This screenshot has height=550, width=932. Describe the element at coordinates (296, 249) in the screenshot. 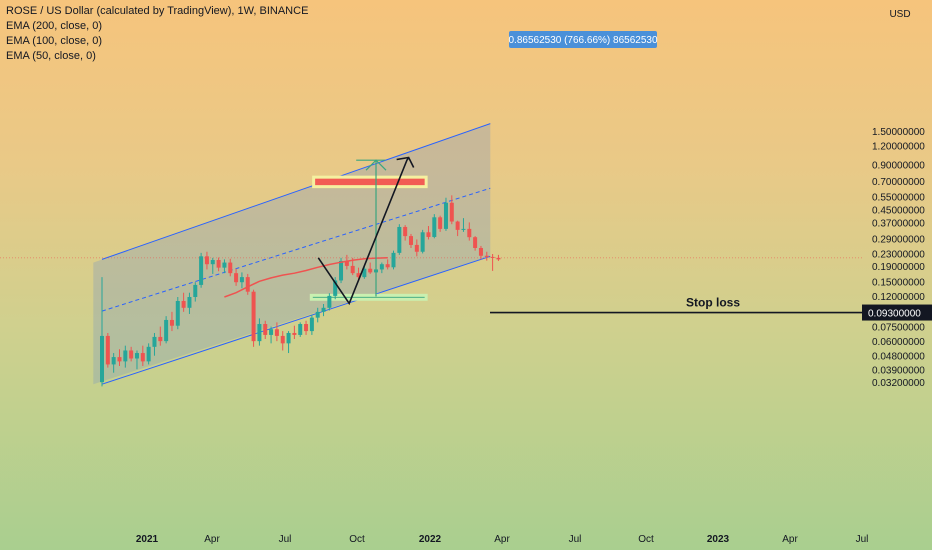

I see `channel-middle-line` at that location.